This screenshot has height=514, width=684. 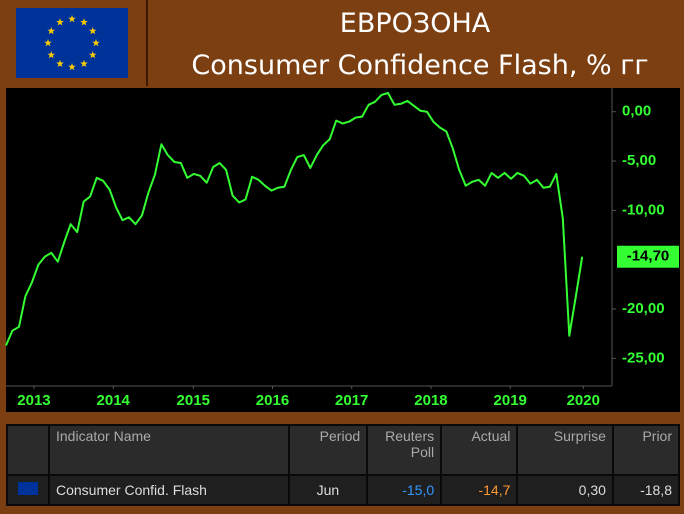 I want to click on x-tick-label: 2016, so click(x=272, y=400).